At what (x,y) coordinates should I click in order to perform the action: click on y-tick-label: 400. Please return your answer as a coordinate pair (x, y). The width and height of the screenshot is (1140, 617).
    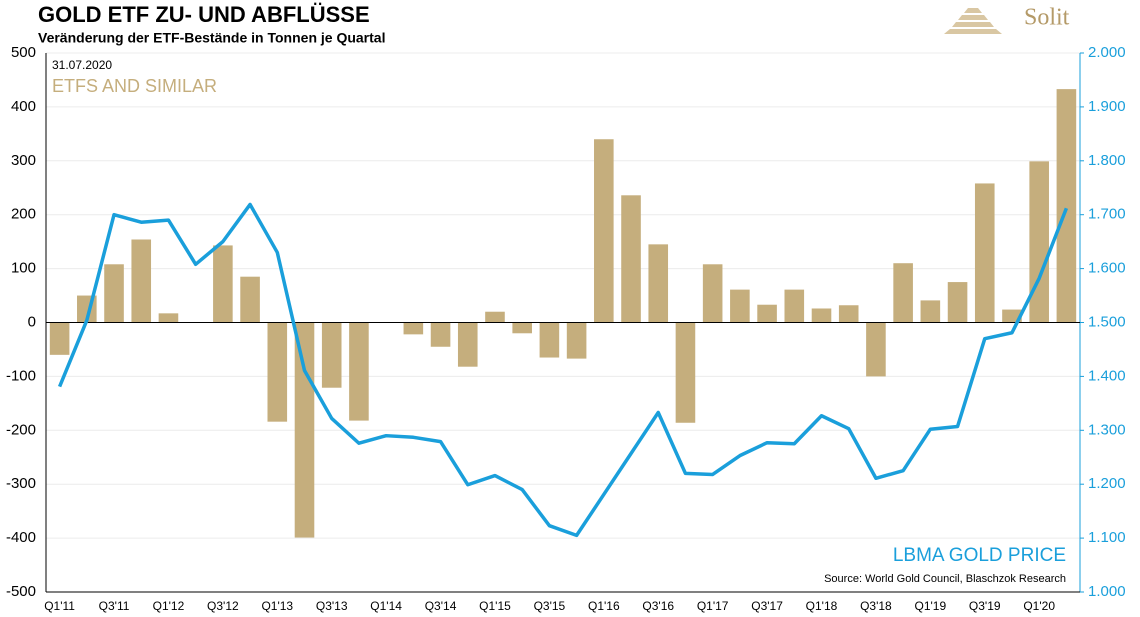
    Looking at the image, I should click on (23, 106).